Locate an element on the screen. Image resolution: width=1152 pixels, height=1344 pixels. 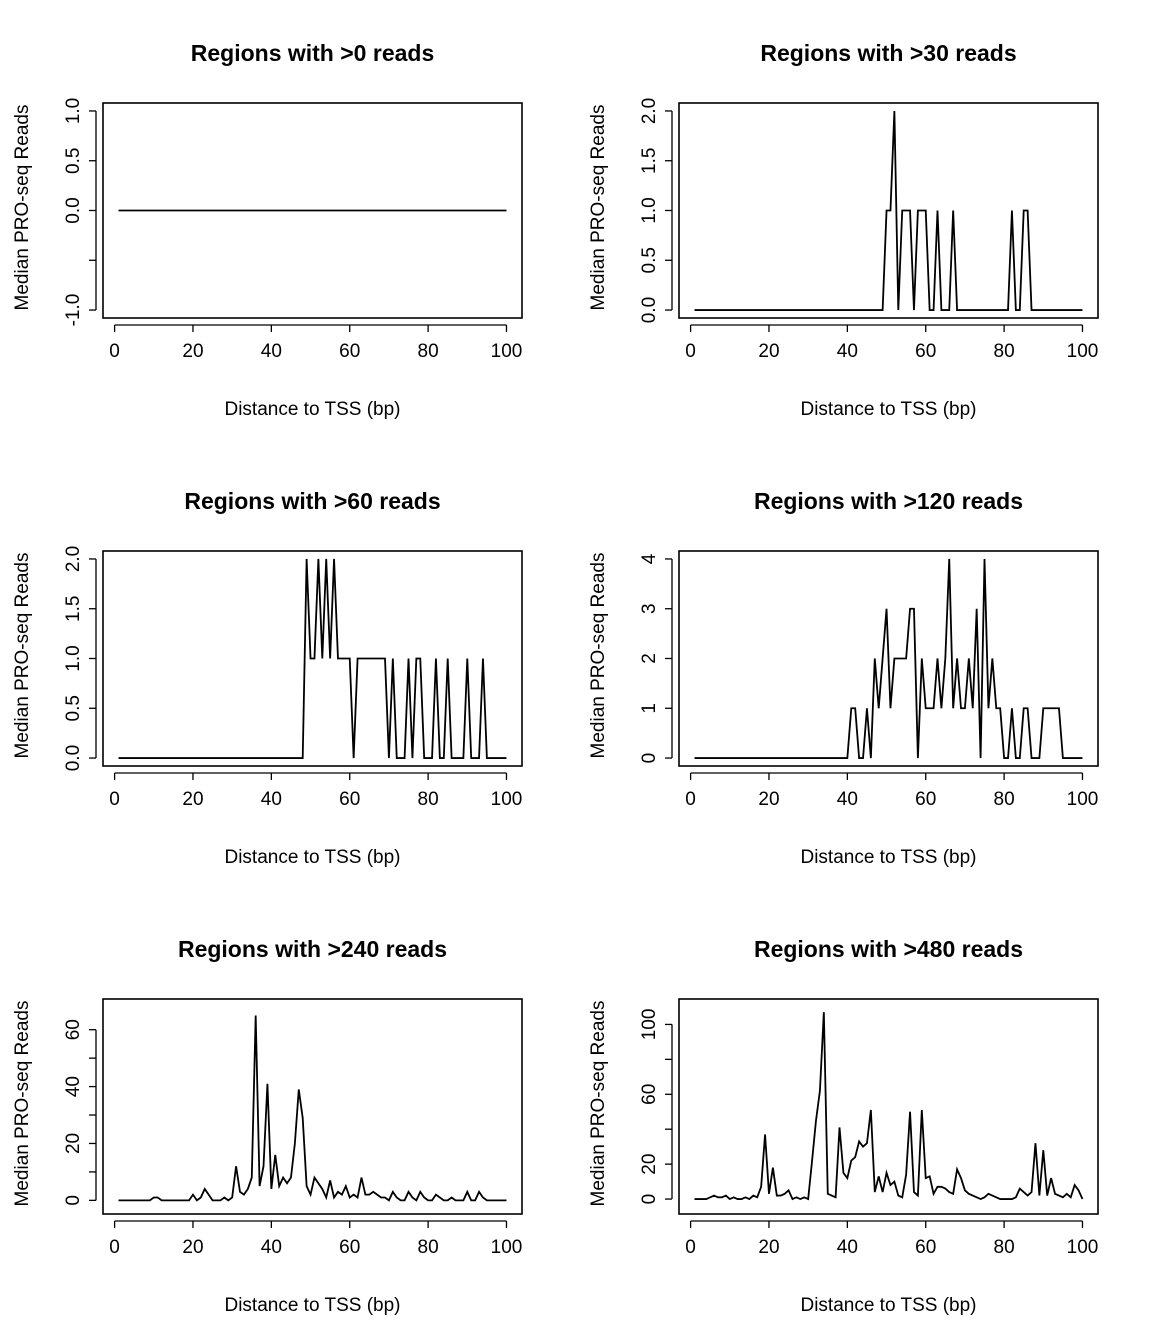
y-tick-label: 4 is located at coordinates (649, 558).